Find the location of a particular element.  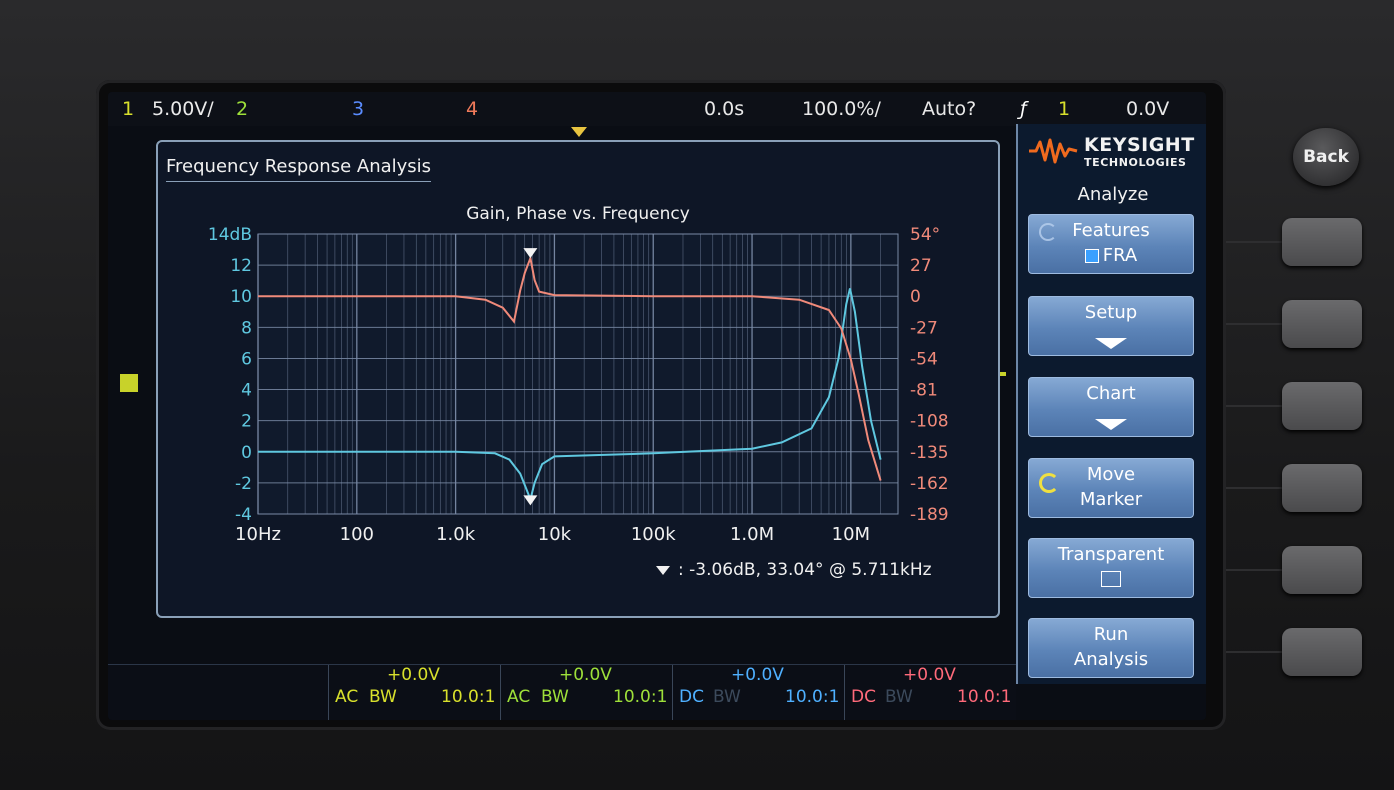

trigger-level: 0.0V is located at coordinates (1148, 109).